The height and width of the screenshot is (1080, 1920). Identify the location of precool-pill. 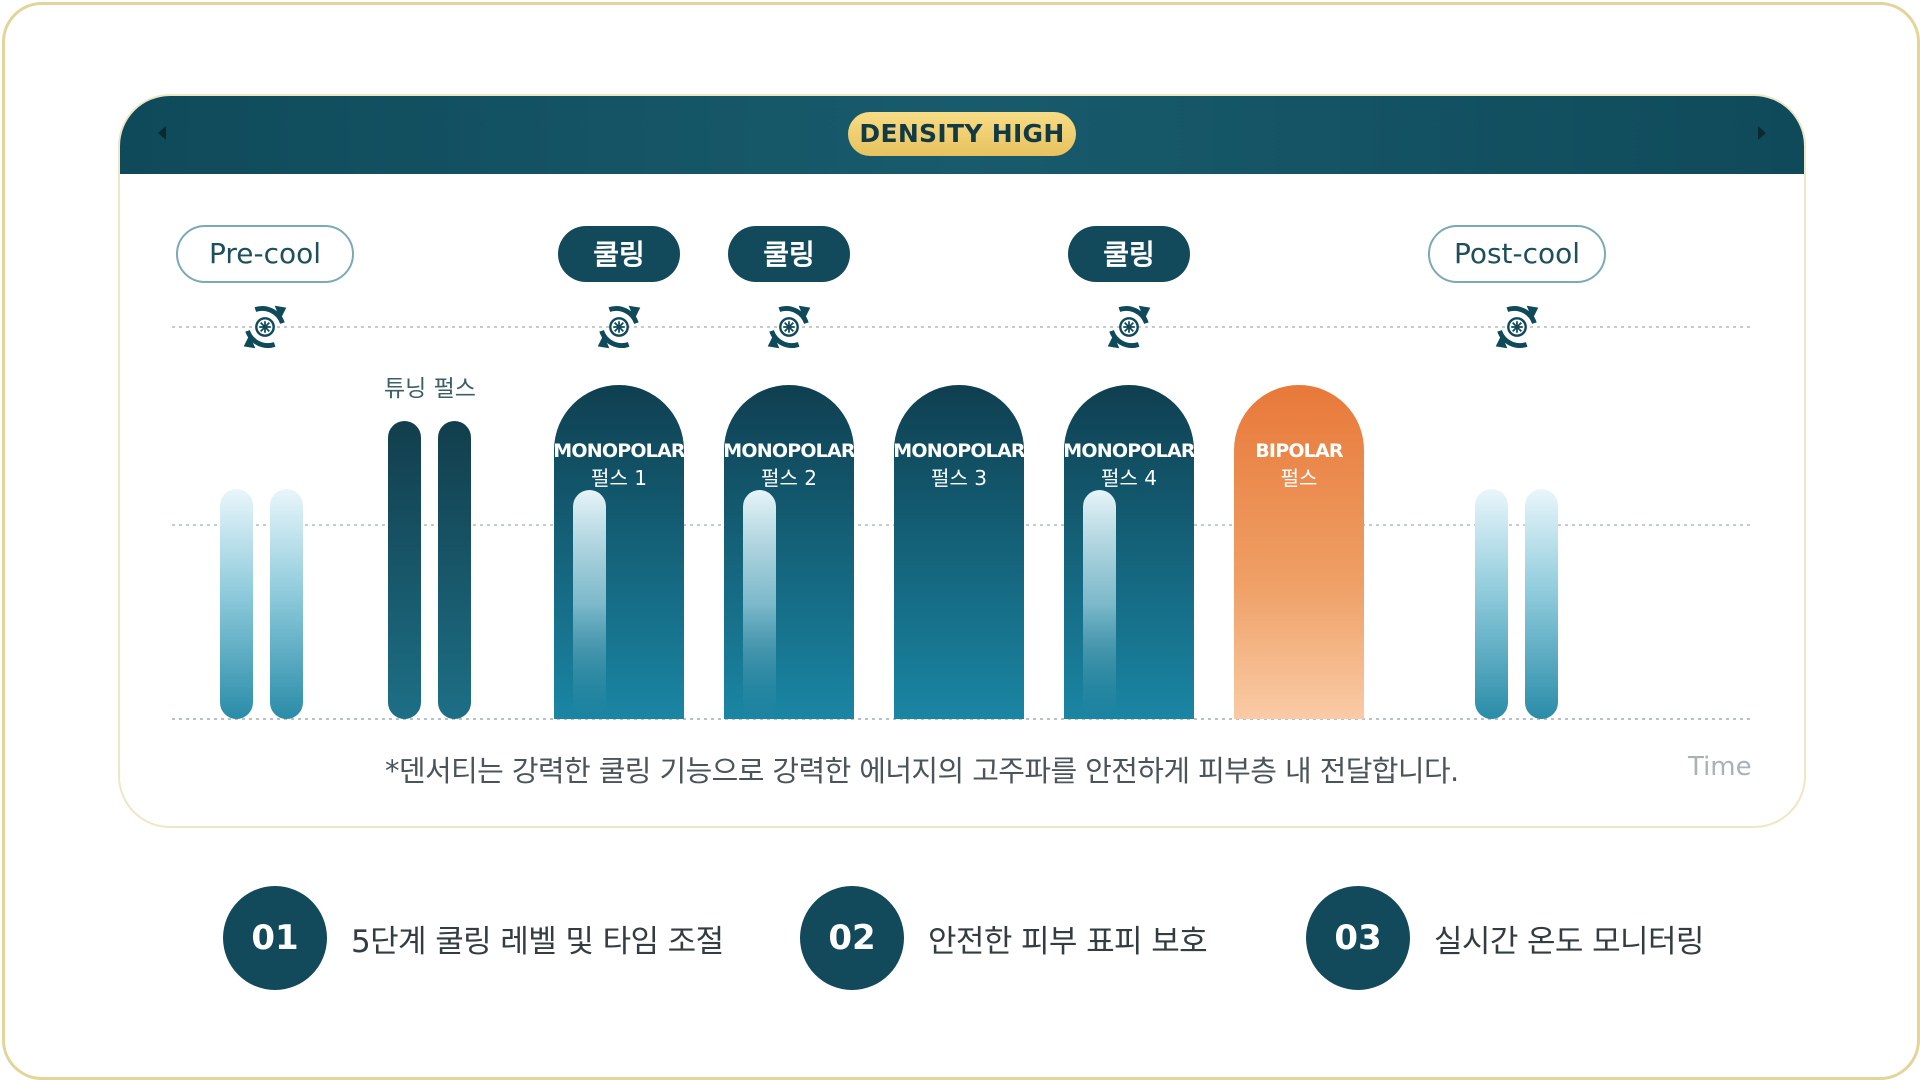
(265, 254).